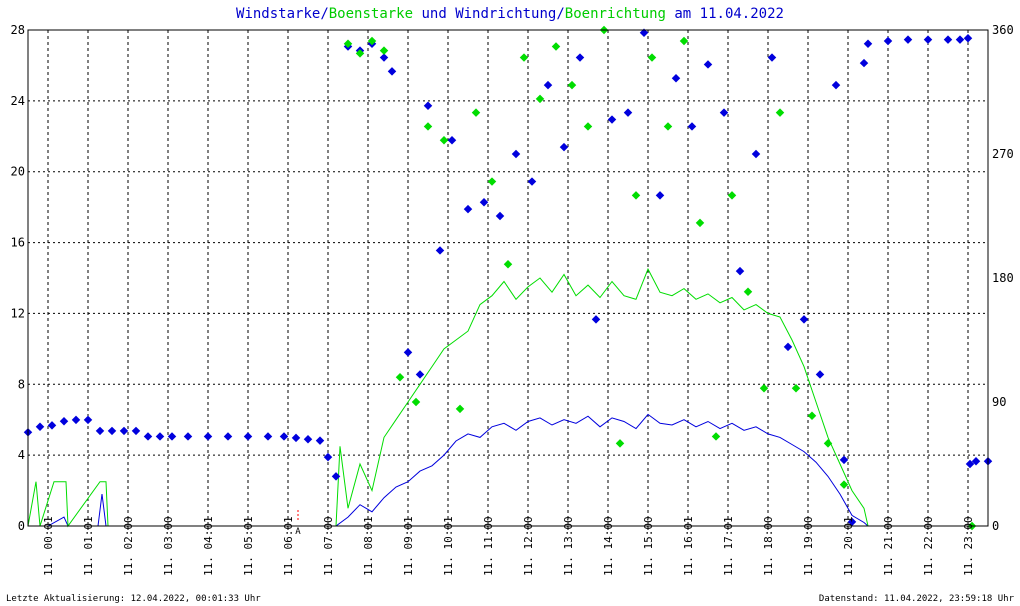  Describe the element at coordinates (505, 14) in the screenshot. I see `title-windrichtung: Windrichtung` at that location.